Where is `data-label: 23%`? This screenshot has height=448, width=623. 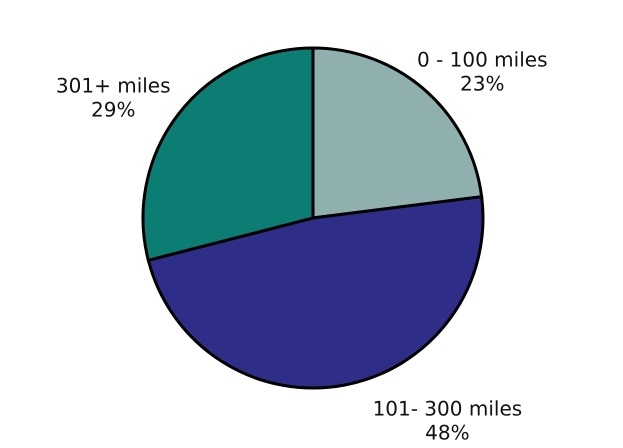
data-label: 23% is located at coordinates (482, 83).